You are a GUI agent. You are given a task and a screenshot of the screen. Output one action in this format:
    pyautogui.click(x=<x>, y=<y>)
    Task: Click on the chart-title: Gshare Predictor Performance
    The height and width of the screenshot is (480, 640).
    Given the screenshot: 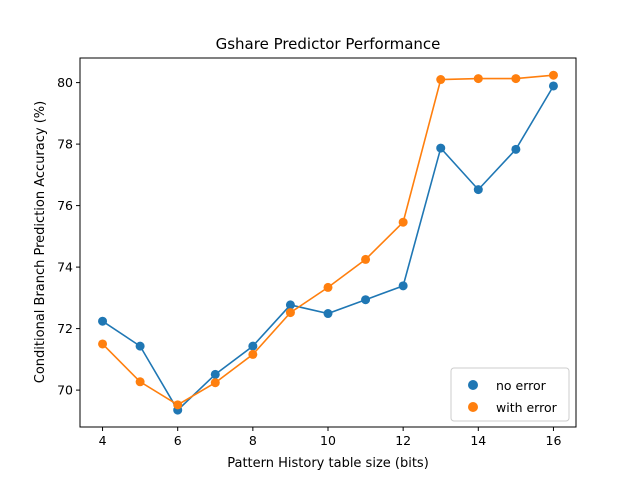 What is the action you would take?
    pyautogui.click(x=328, y=44)
    